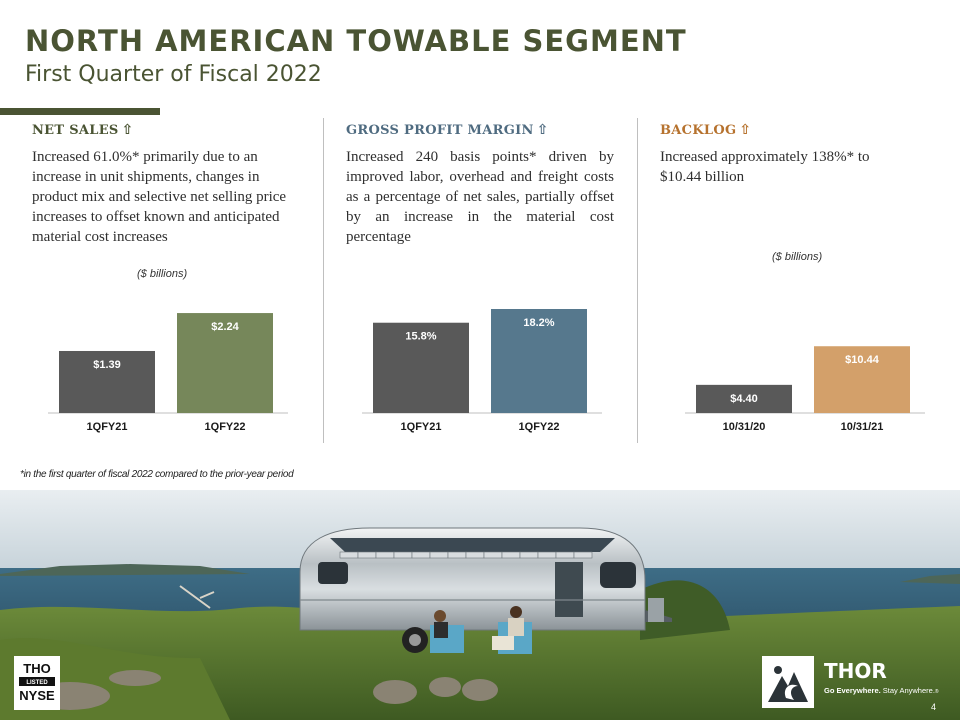 The height and width of the screenshot is (720, 960). Describe the element at coordinates (420, 337) in the screenshot. I see `data-label: 15.8%` at that location.